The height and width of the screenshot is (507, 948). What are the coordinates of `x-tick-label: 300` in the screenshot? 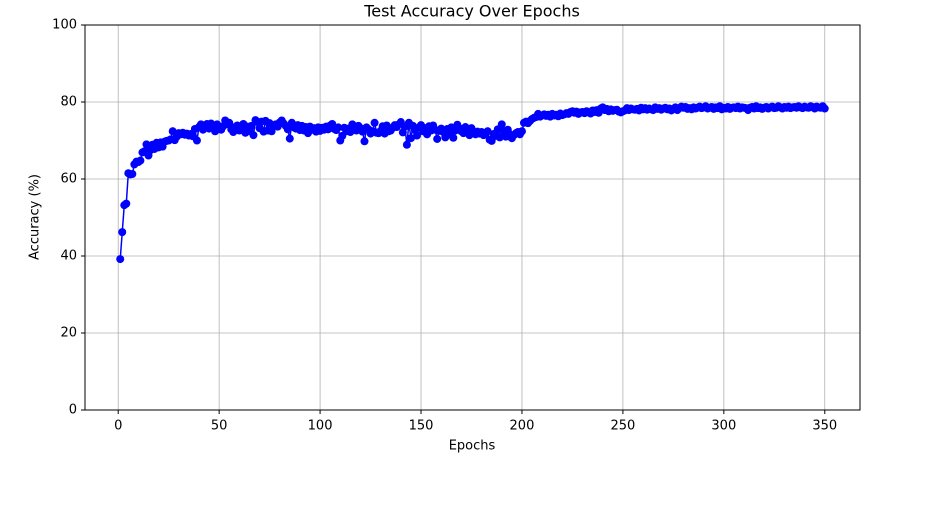 It's located at (723, 426).